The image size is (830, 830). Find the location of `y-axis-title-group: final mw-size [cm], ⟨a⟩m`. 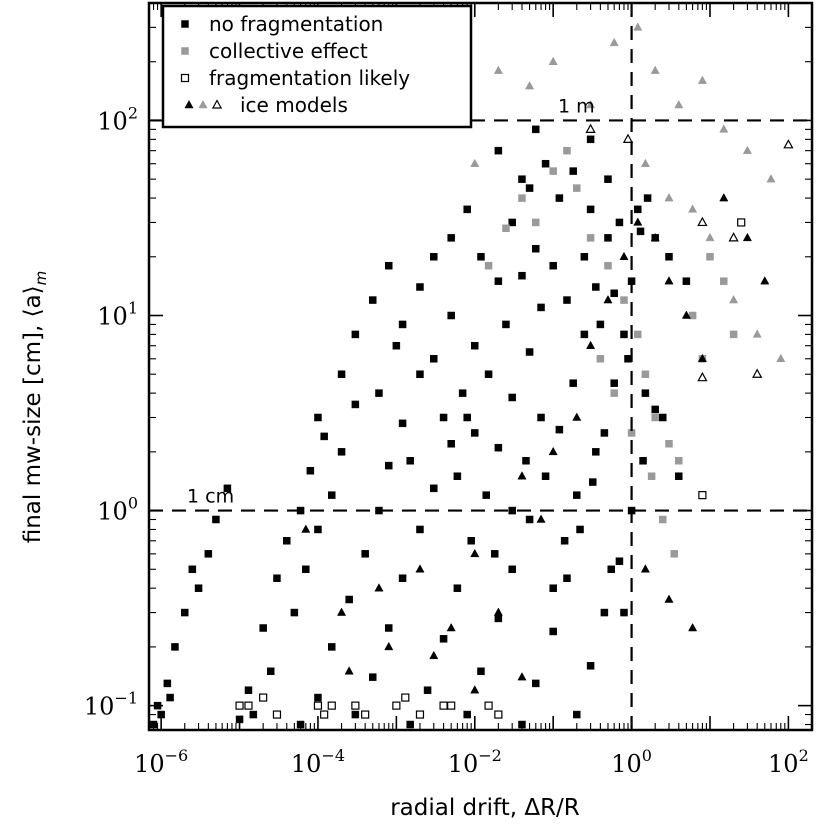

y-axis-title-group: final mw-size [cm], ⟨a⟩m is located at coordinates (35, 407).